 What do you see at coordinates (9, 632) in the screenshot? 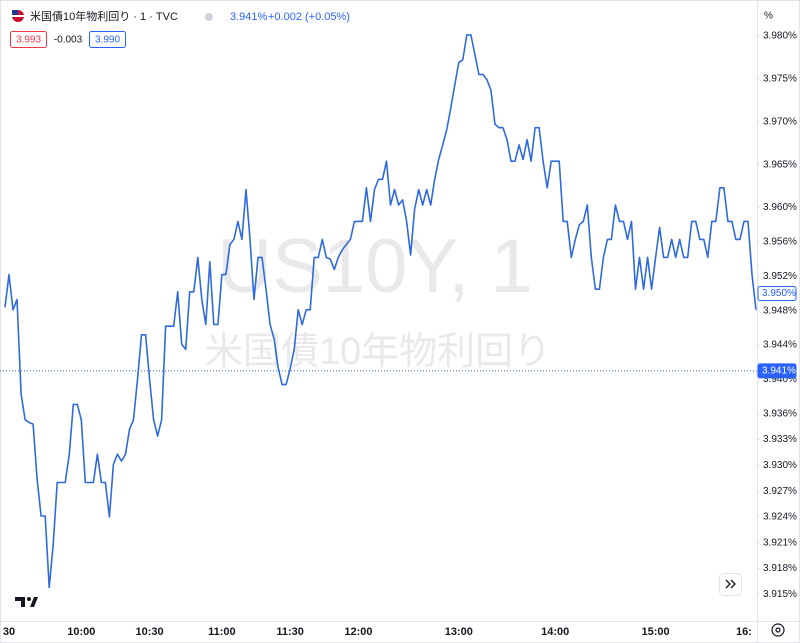
I see `x-tick-label: 30` at bounding box center [9, 632].